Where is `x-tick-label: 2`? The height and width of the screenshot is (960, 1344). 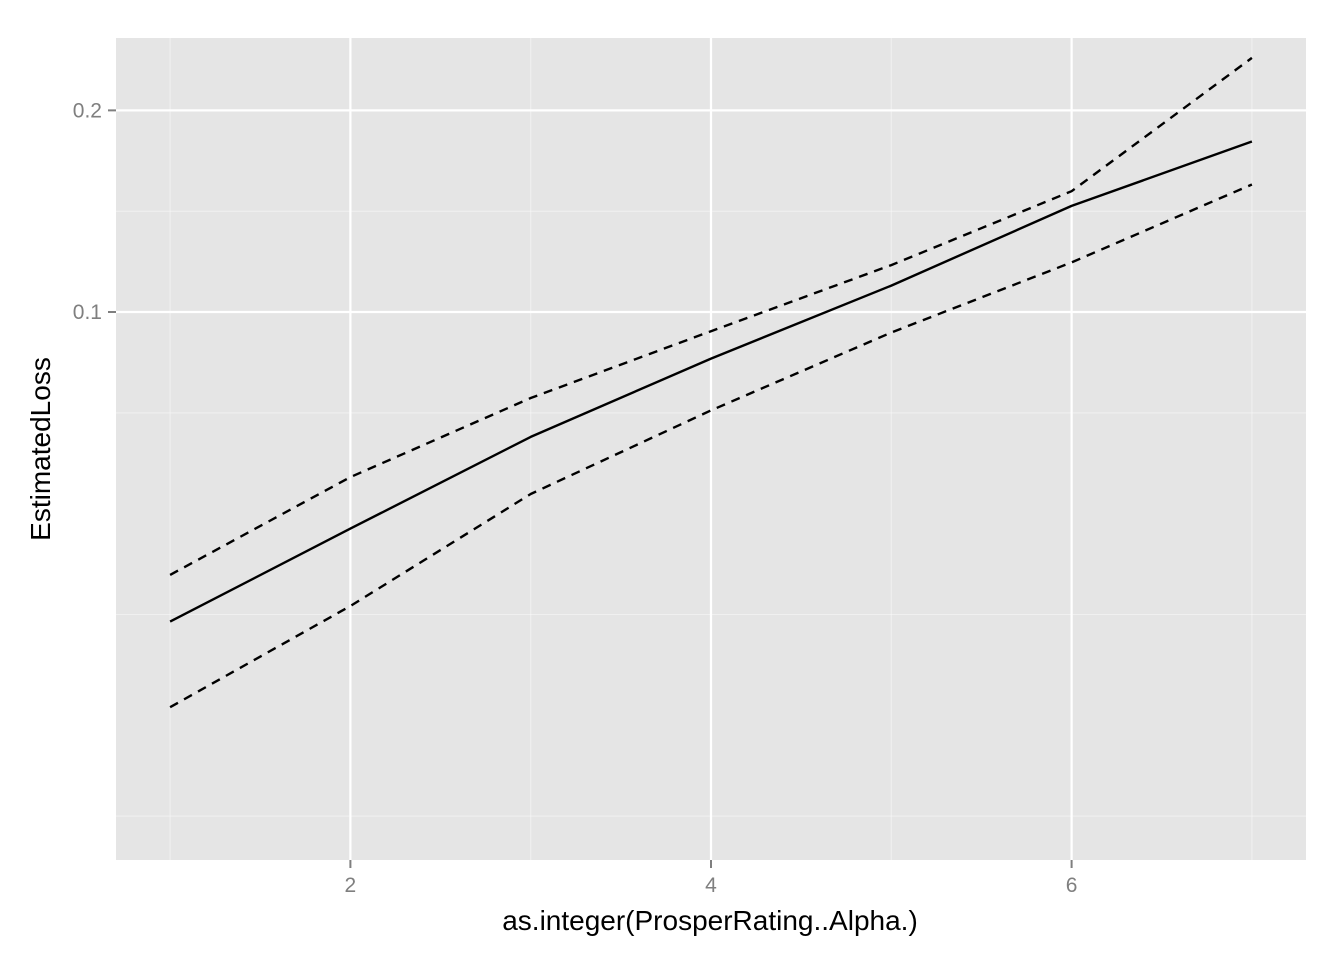 x-tick-label: 2 is located at coordinates (351, 885).